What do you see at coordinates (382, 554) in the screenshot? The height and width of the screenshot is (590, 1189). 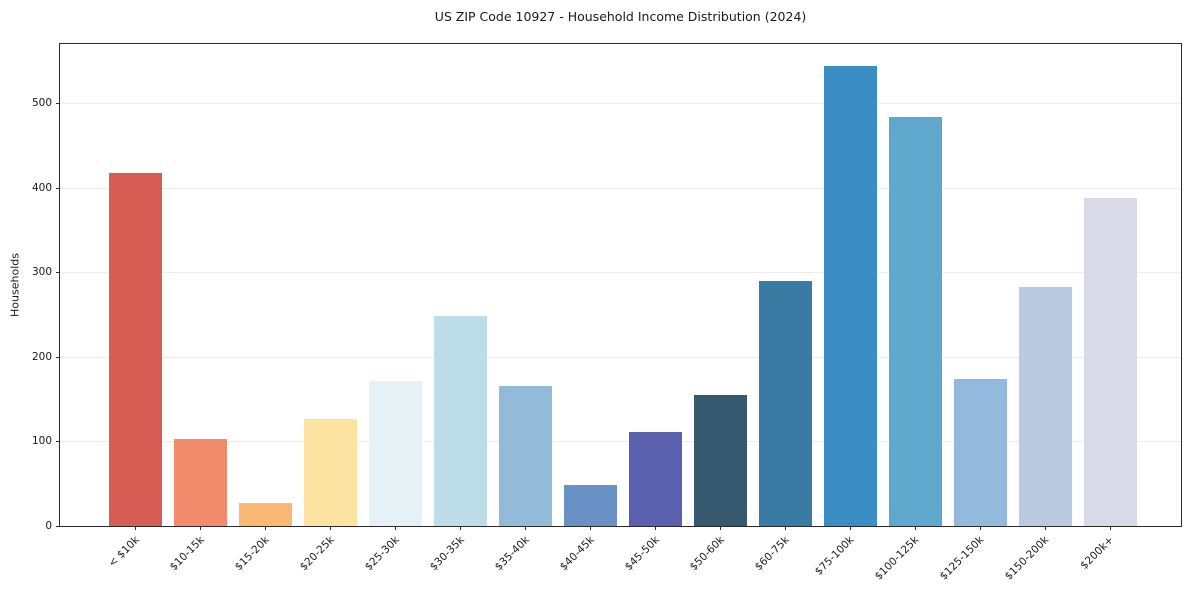 I see `x-tick-label-$25-30k: $25-30k` at bounding box center [382, 554].